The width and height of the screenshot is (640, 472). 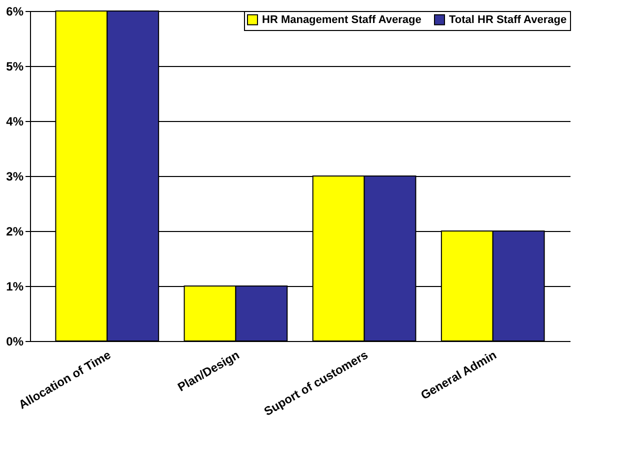 What do you see at coordinates (15, 121) in the screenshot?
I see `y-tick-label: 4%` at bounding box center [15, 121].